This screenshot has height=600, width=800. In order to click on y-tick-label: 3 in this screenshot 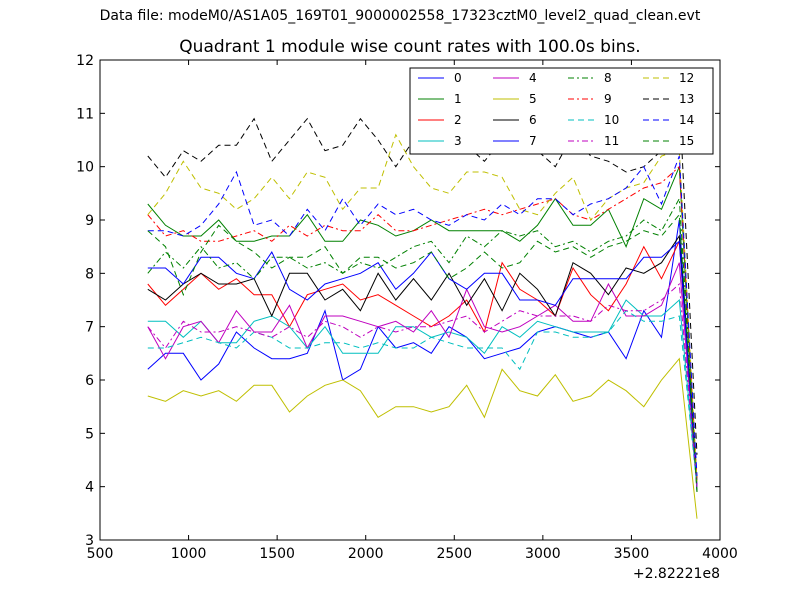, I will do `click(89, 541)`.